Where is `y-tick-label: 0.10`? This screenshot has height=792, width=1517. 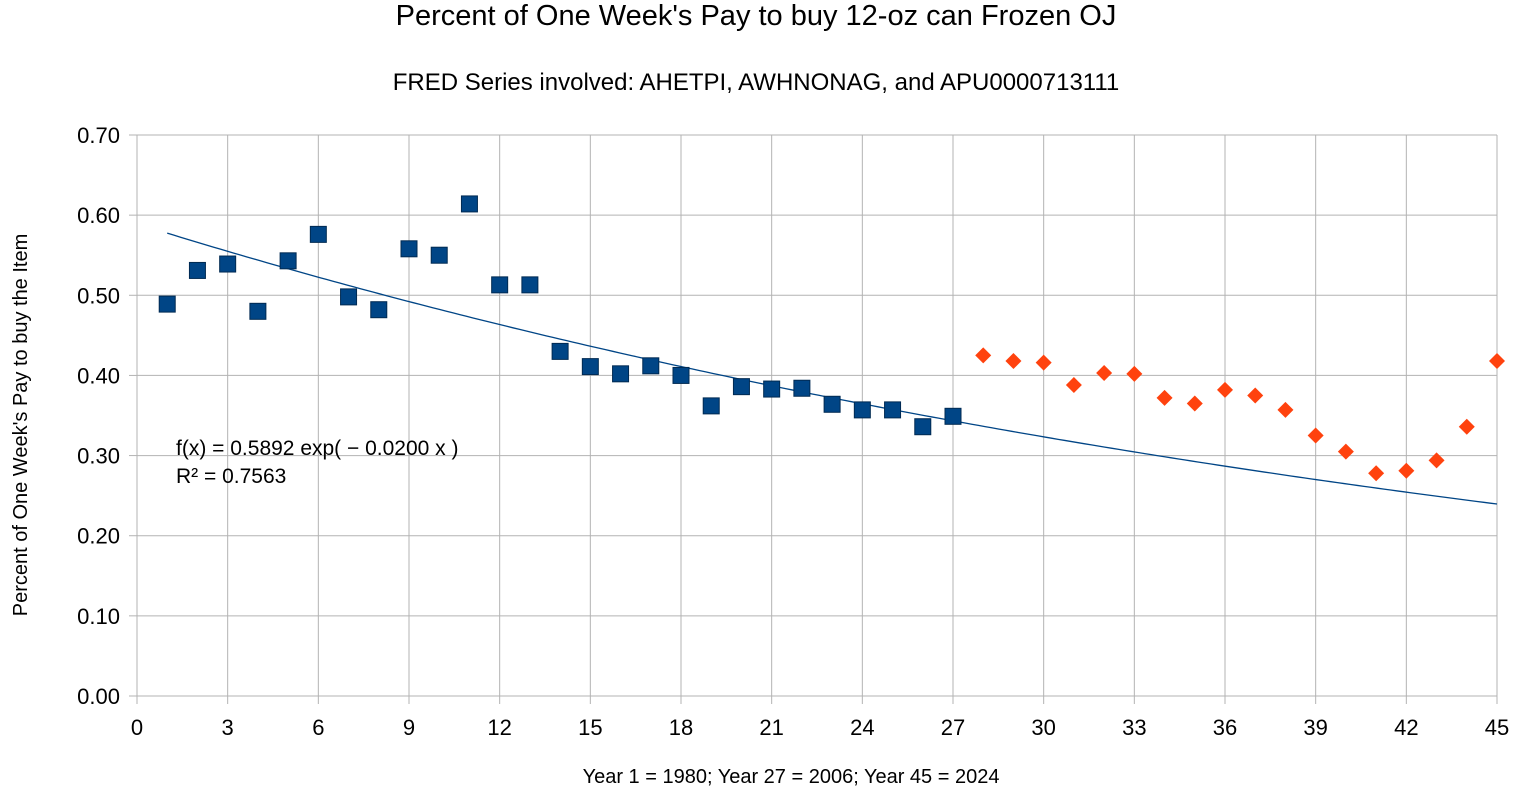 y-tick-label: 0.10 is located at coordinates (98, 616).